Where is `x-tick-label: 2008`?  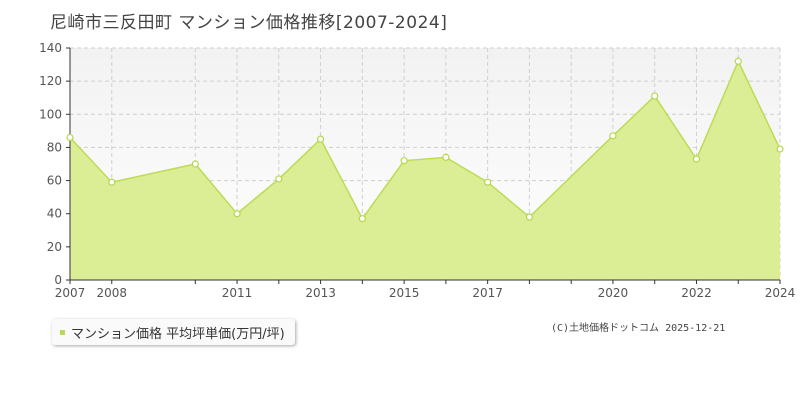 x-tick-label: 2008 is located at coordinates (111, 293).